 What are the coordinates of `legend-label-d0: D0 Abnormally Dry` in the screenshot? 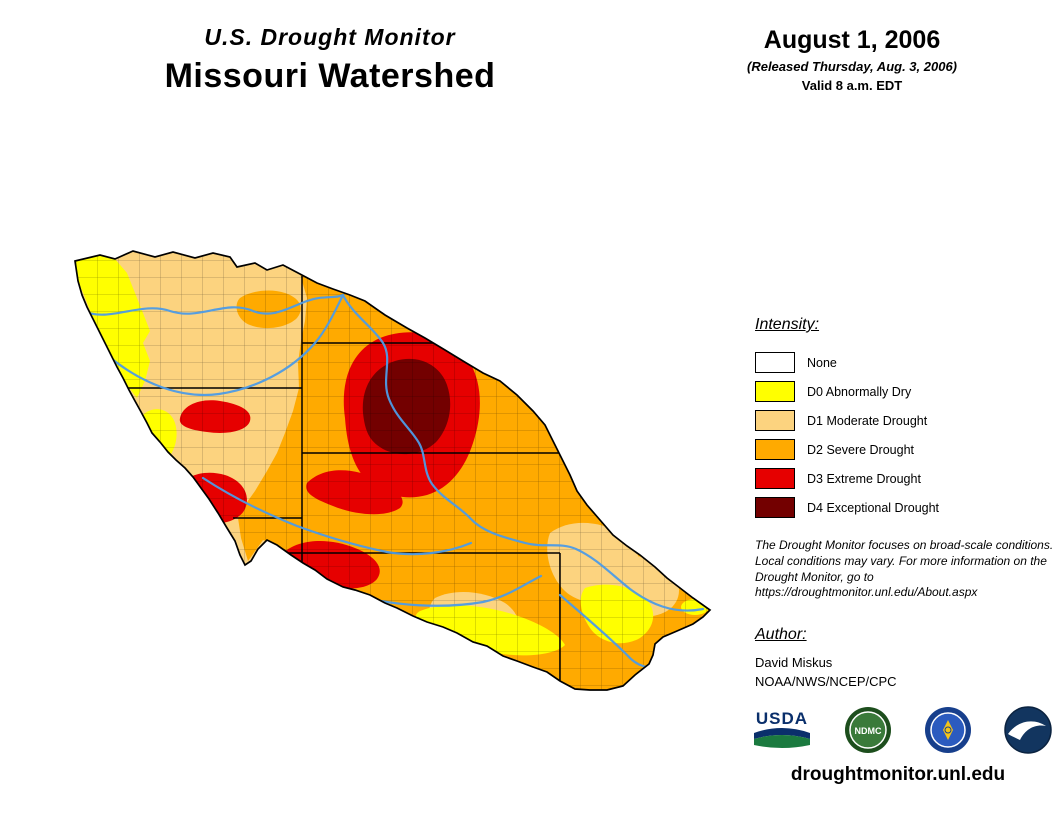 It's located at (859, 391).